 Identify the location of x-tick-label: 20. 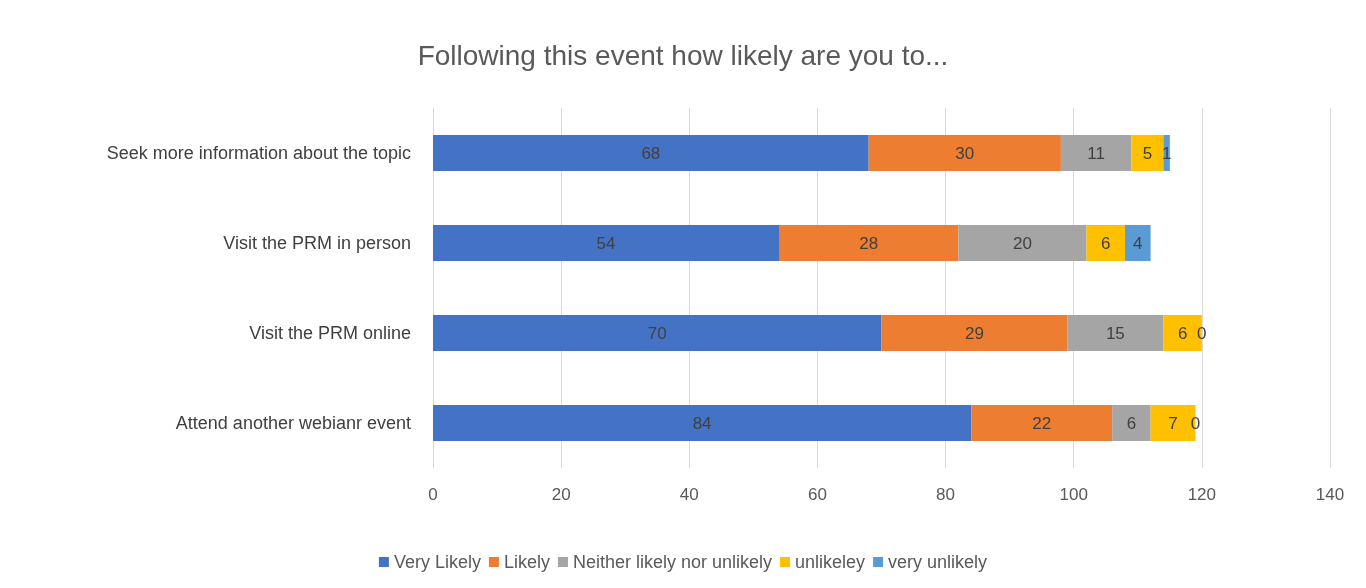
(561, 494).